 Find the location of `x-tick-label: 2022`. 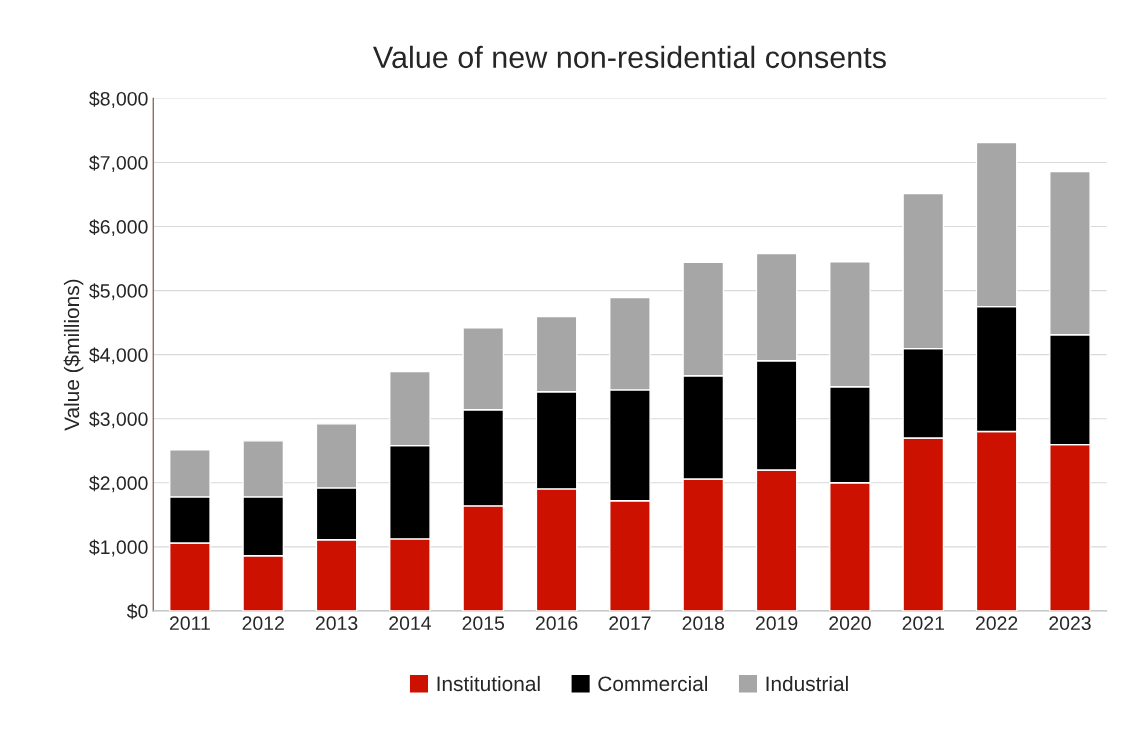

x-tick-label: 2022 is located at coordinates (996, 623).